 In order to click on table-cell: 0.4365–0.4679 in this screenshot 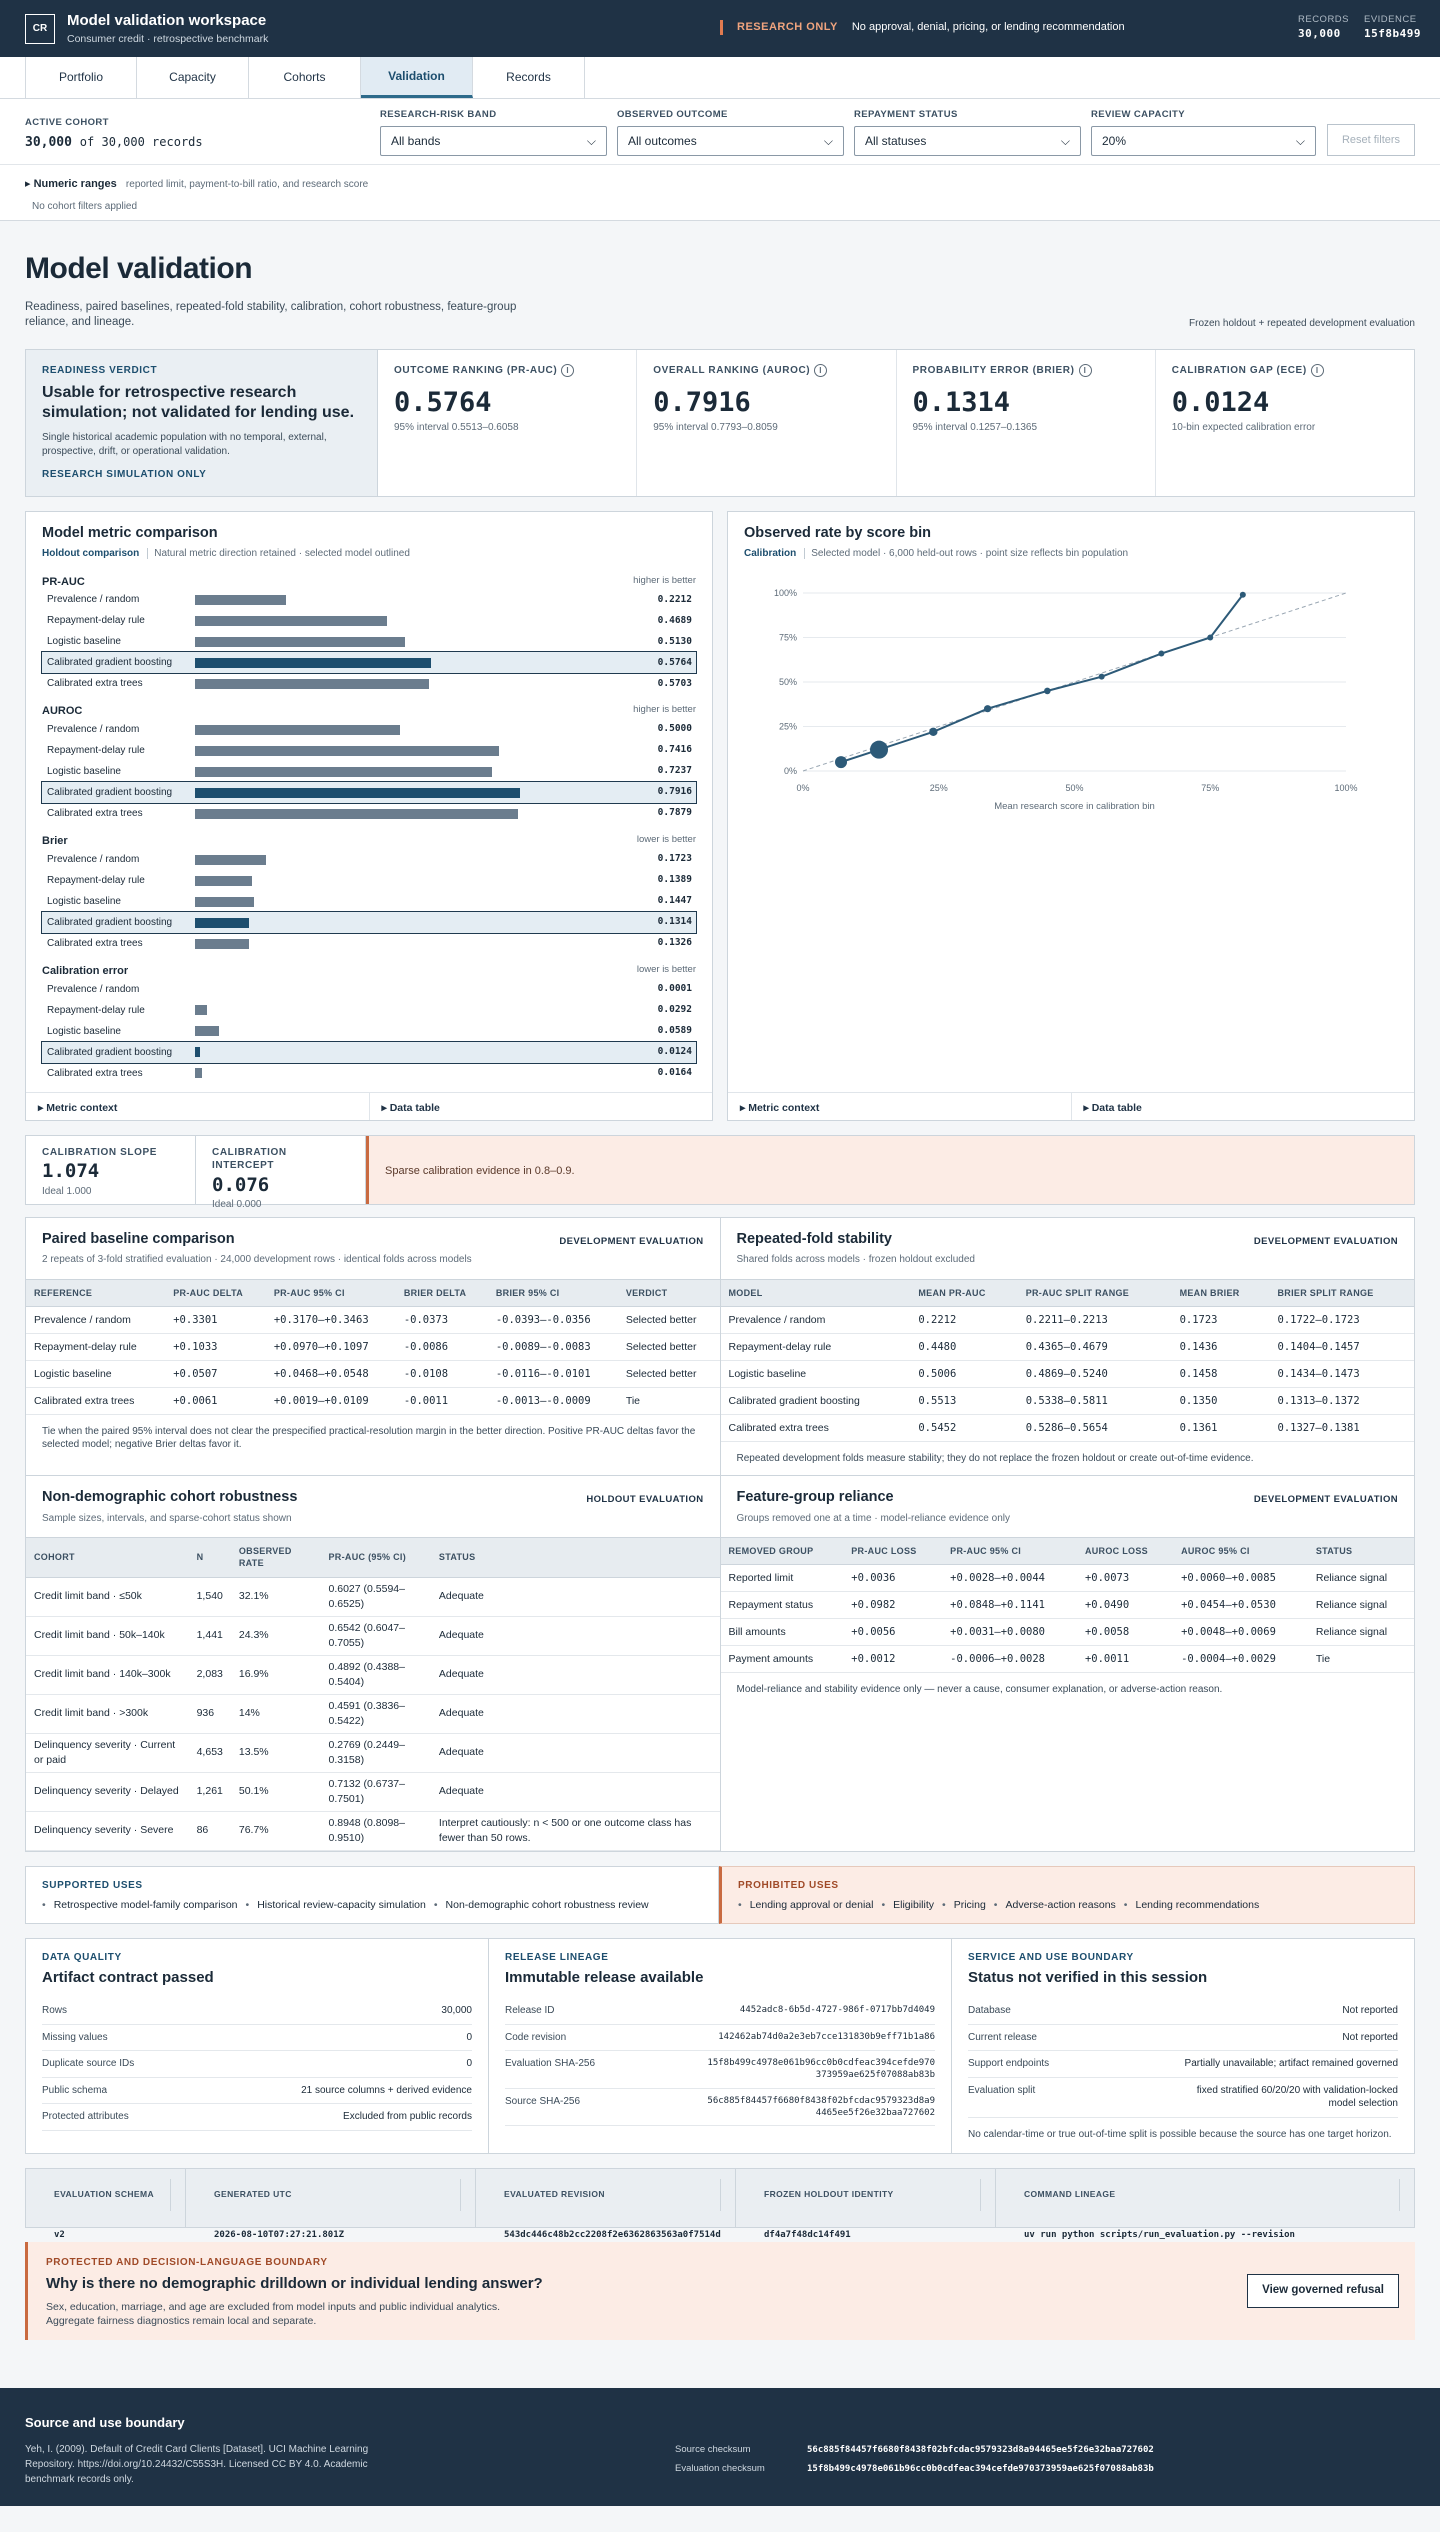, I will do `click(1094, 1347)`.